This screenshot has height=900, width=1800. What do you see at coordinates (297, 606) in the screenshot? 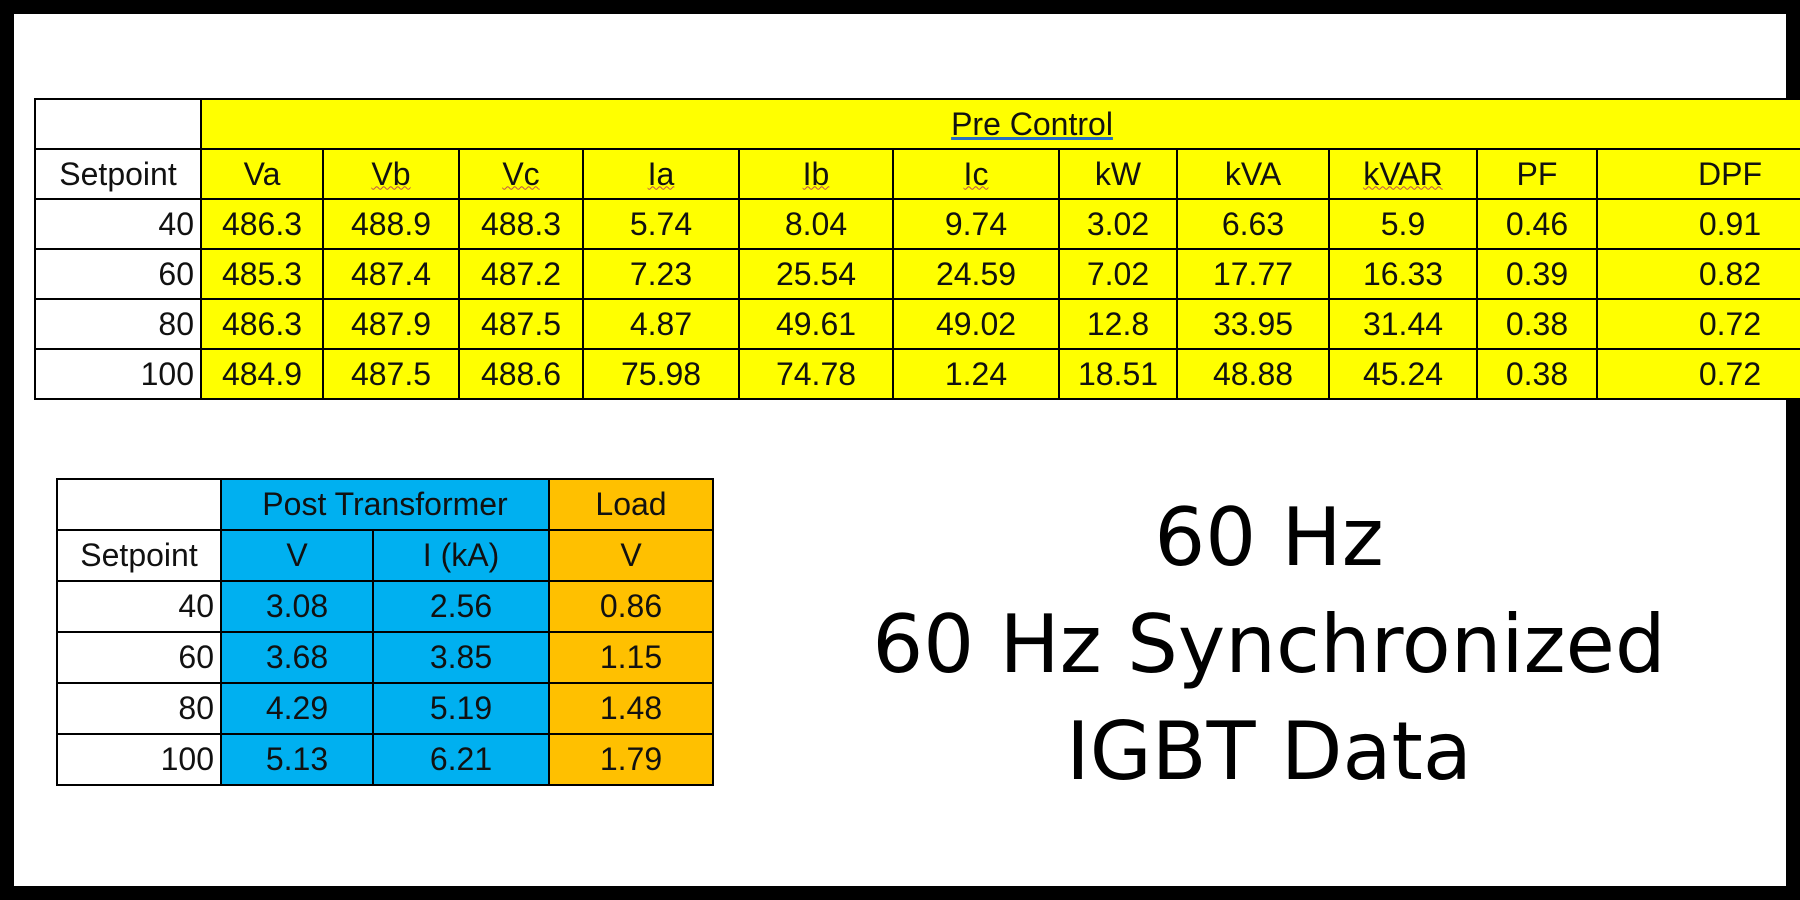
I see `value-cell: 3.08` at bounding box center [297, 606].